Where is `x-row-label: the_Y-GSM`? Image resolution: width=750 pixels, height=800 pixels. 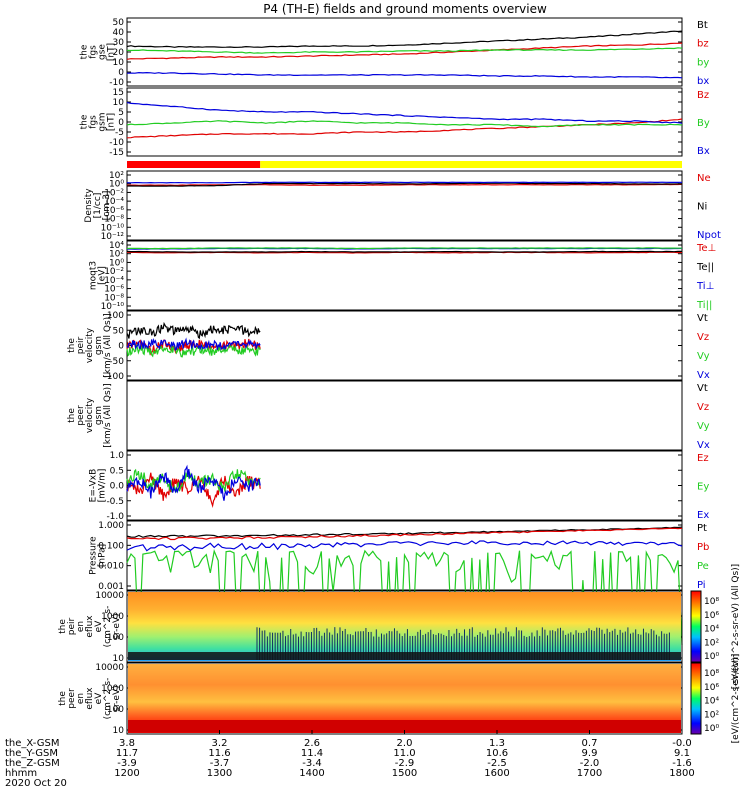
x-row-label: the_Y-GSM is located at coordinates (31, 753).